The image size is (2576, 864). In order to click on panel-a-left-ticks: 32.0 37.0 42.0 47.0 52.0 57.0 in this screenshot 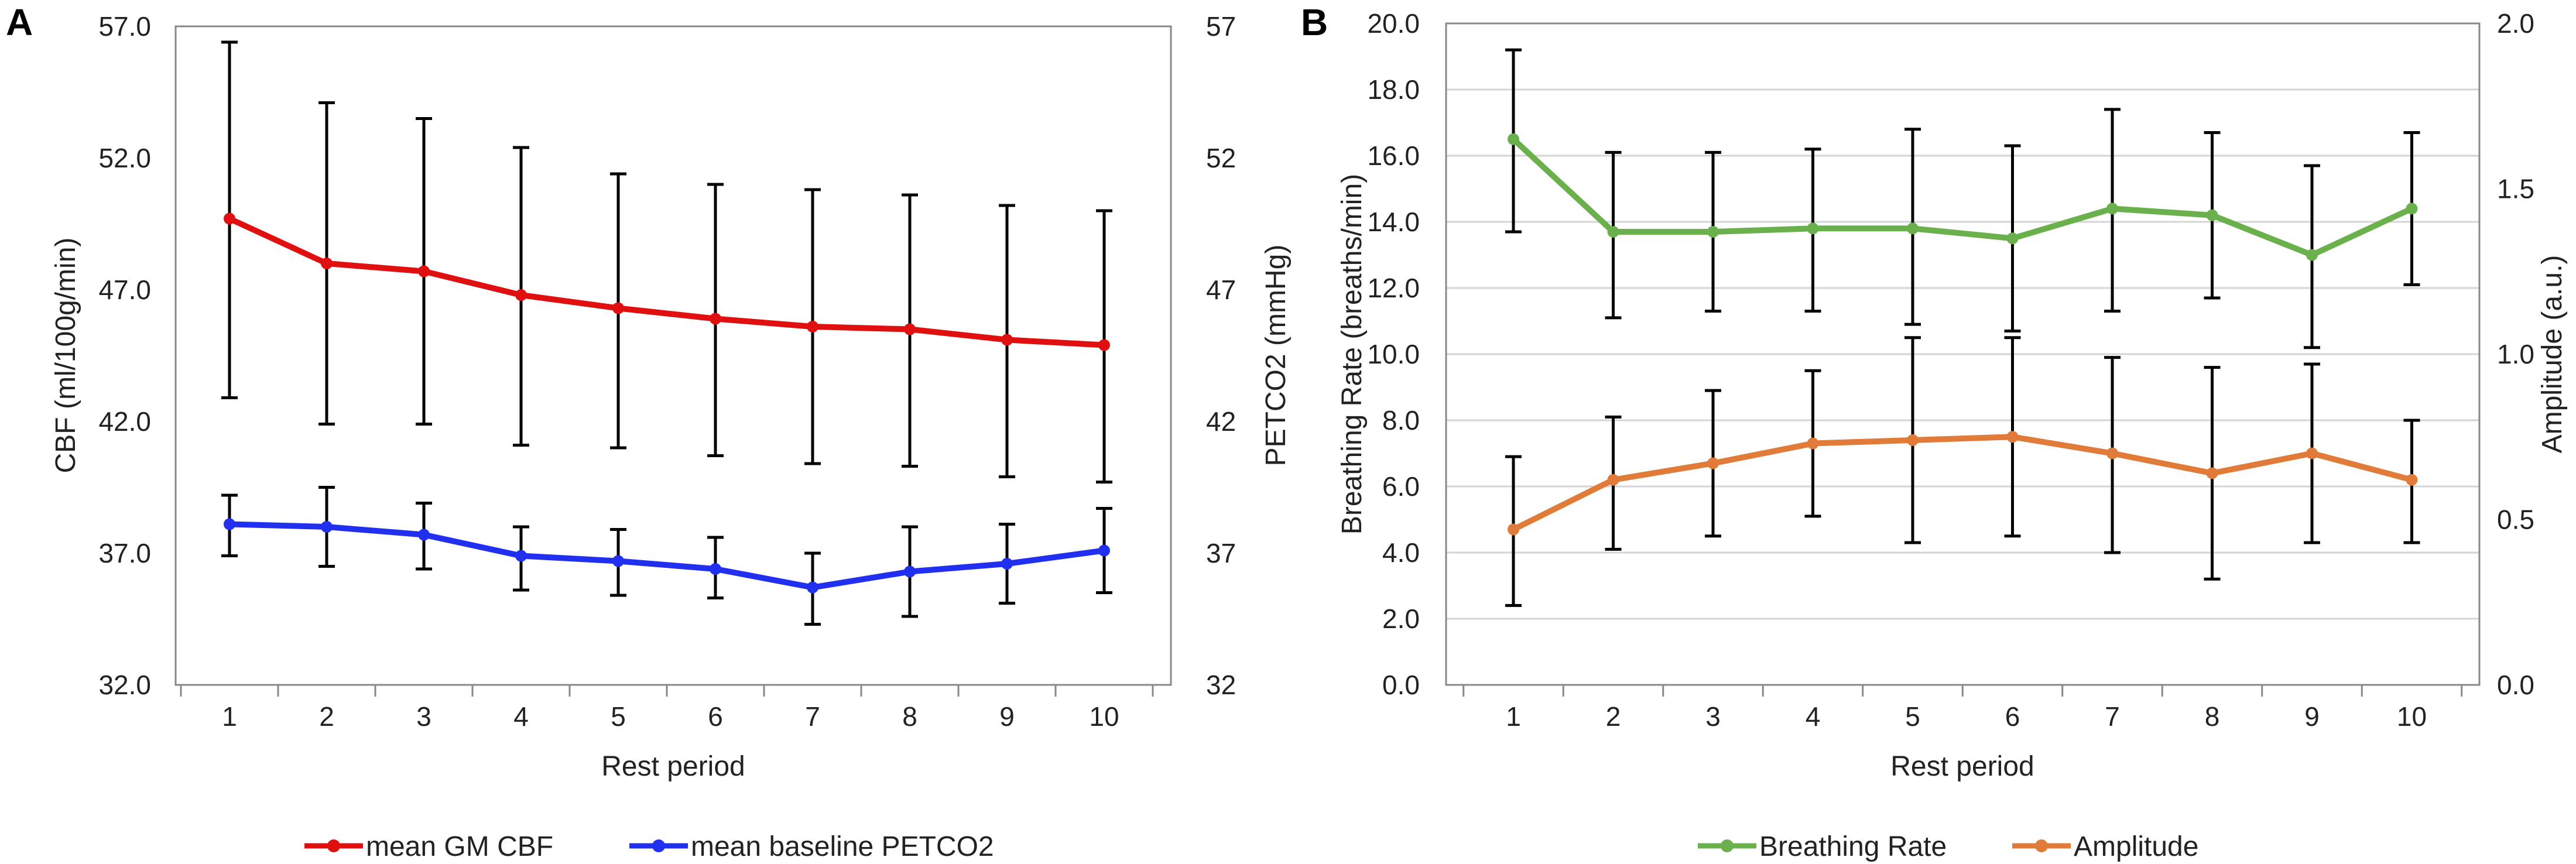, I will do `click(124, 355)`.